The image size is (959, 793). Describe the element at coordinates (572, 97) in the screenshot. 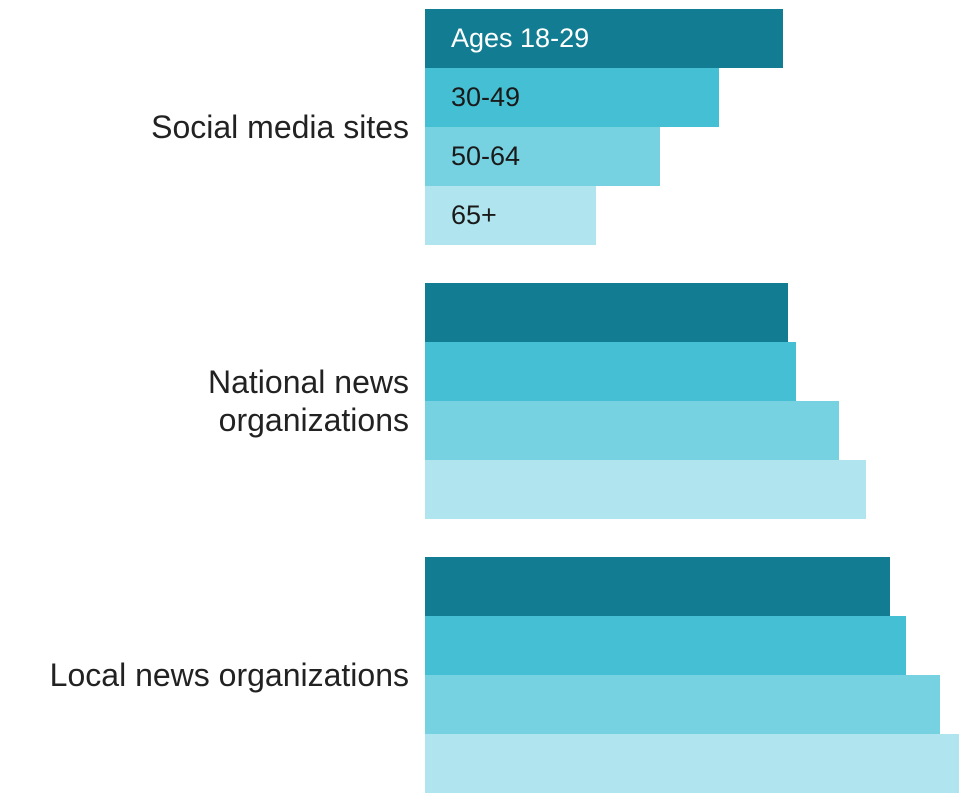

I see `bar: 30-49` at that location.